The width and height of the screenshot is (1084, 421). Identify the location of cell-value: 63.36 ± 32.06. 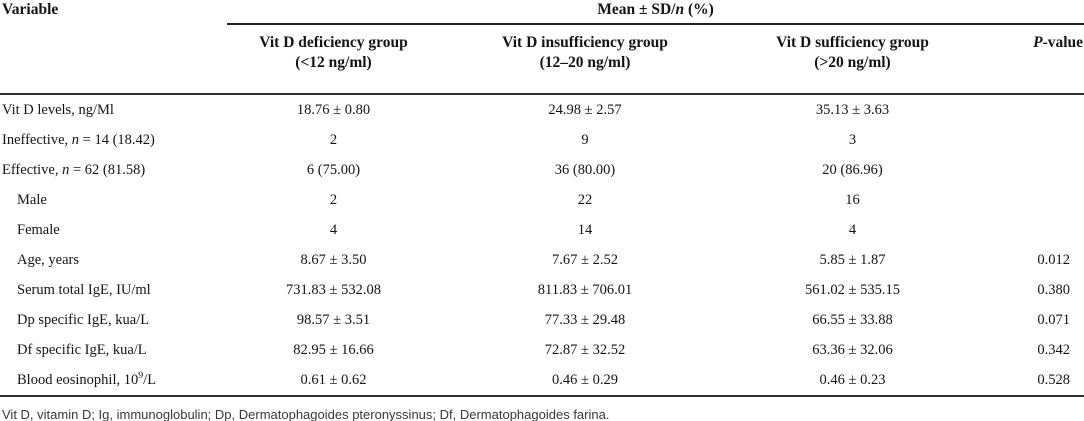
(852, 349).